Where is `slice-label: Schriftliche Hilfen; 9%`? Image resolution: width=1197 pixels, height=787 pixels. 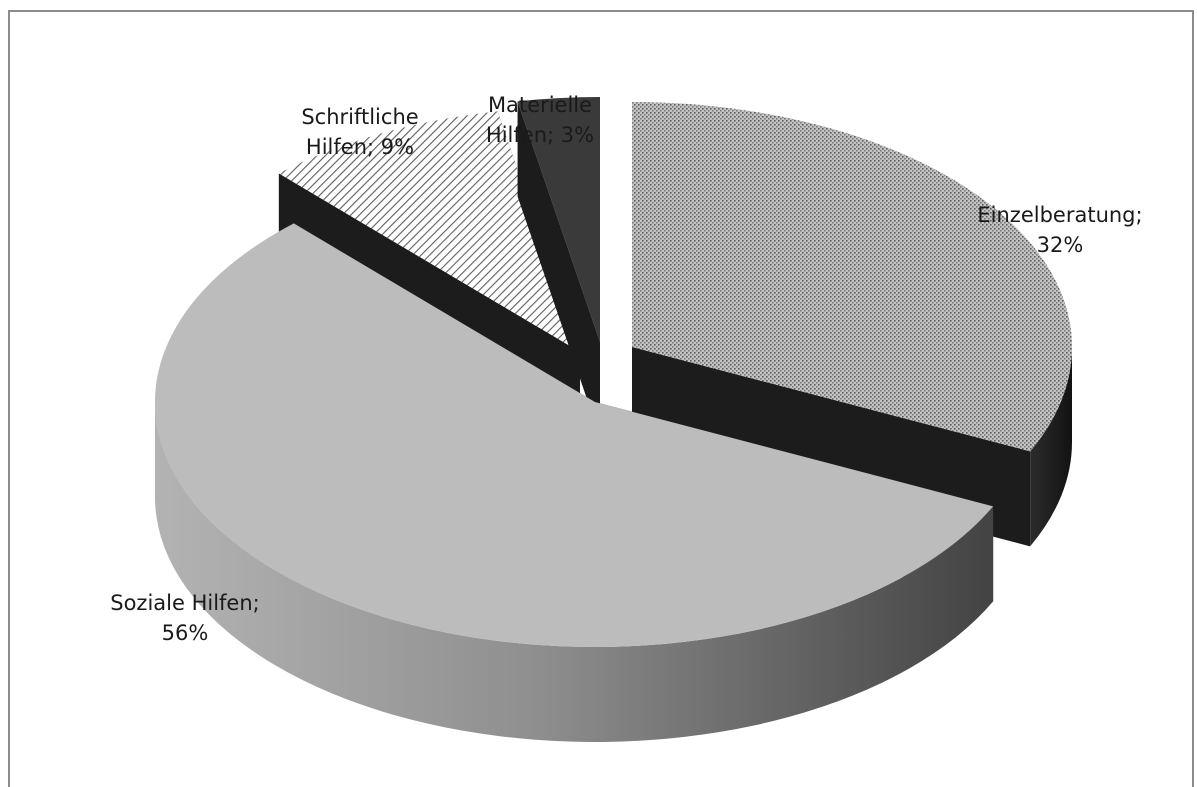 slice-label: Schriftliche Hilfen; 9% is located at coordinates (359, 132).